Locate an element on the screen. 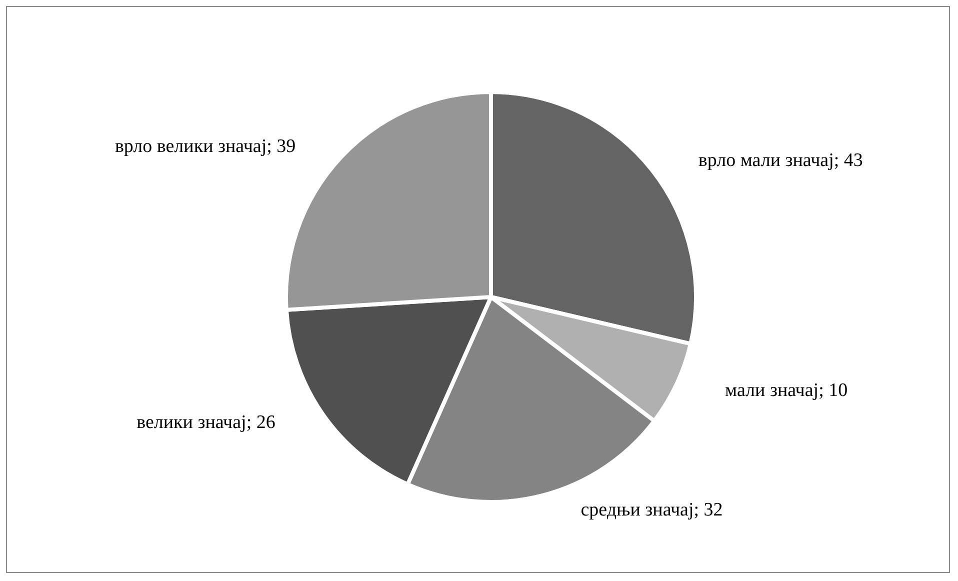 The height and width of the screenshot is (581, 958). slice-label: мали значај; 10 is located at coordinates (786, 391).